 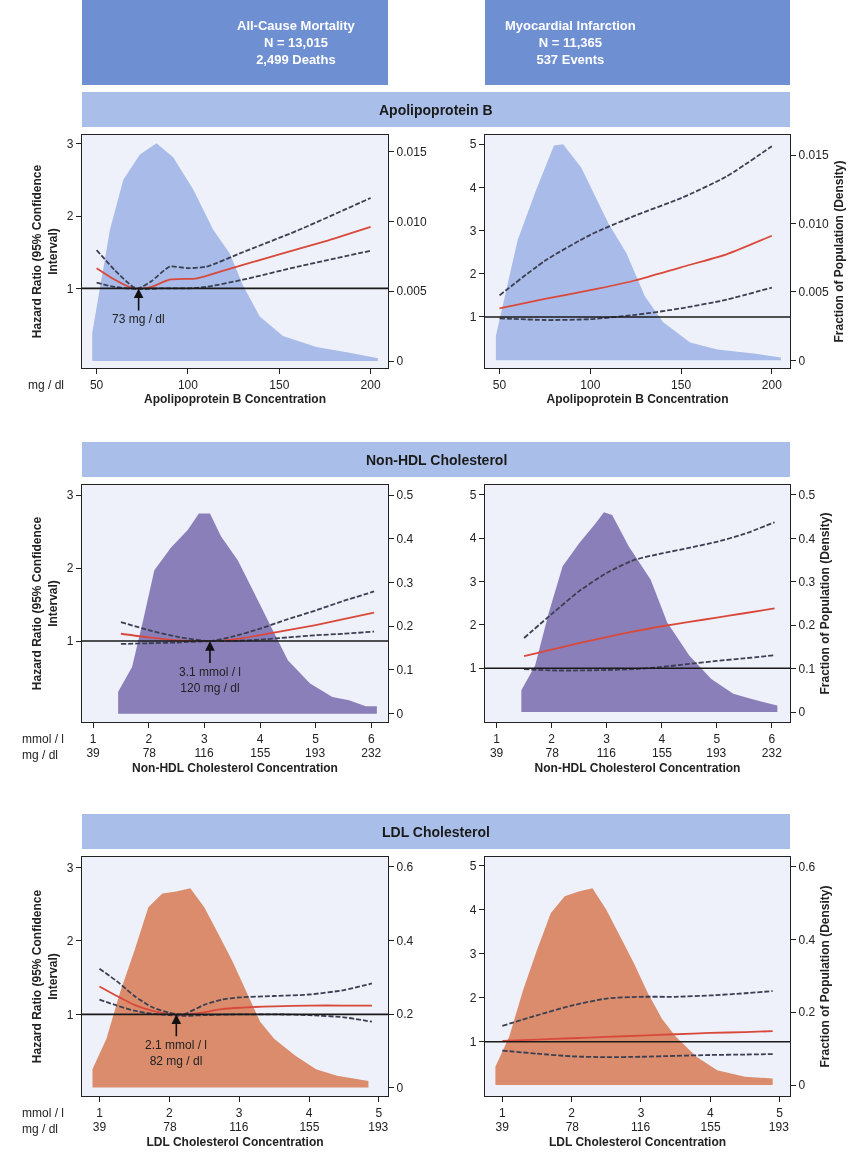 I want to click on annotation: 3.1 mmol / l 120 mg / dl, so click(x=210, y=680).